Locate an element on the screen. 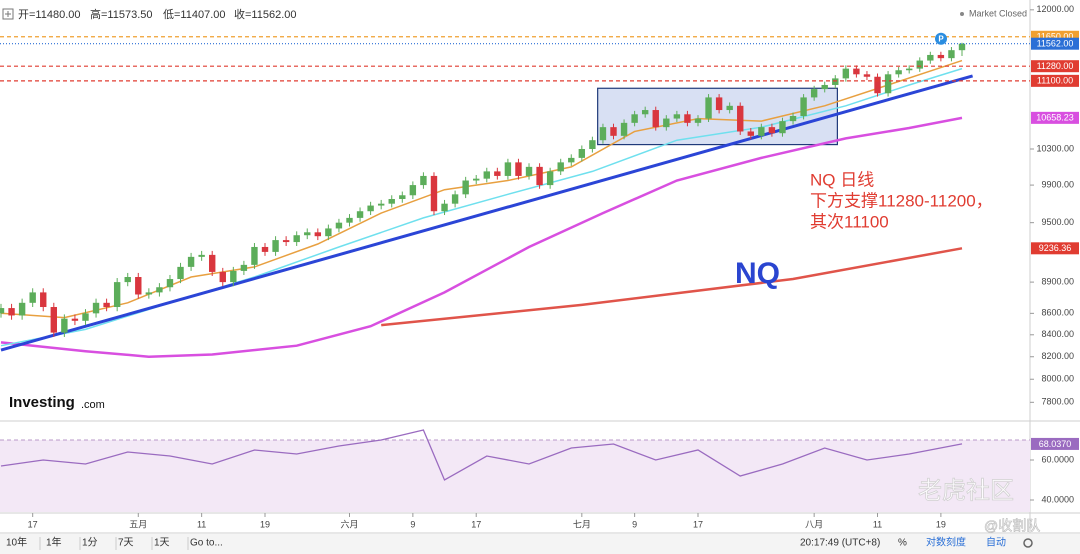  range-button: 7天 is located at coordinates (126, 543).